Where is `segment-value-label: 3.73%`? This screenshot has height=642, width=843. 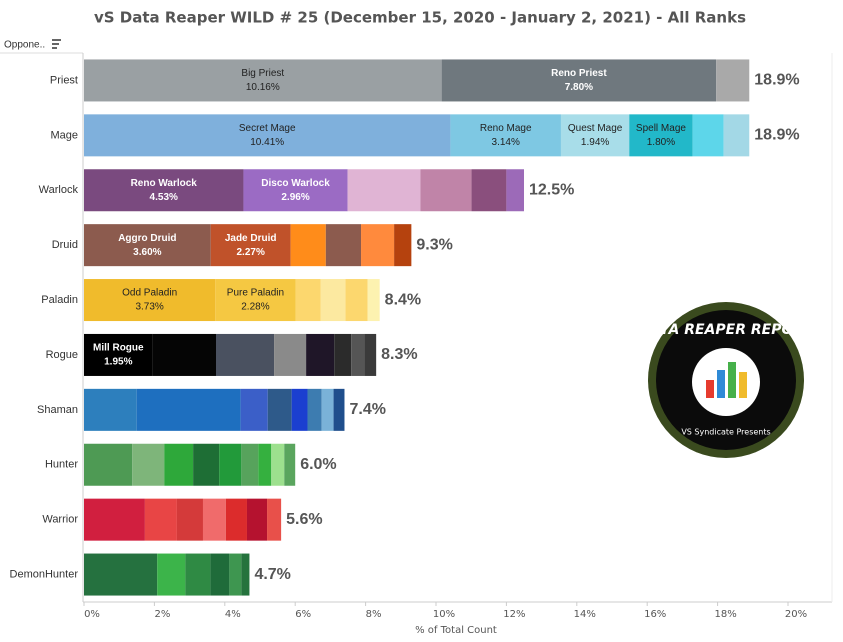
segment-value-label: 3.73% is located at coordinates (149, 307).